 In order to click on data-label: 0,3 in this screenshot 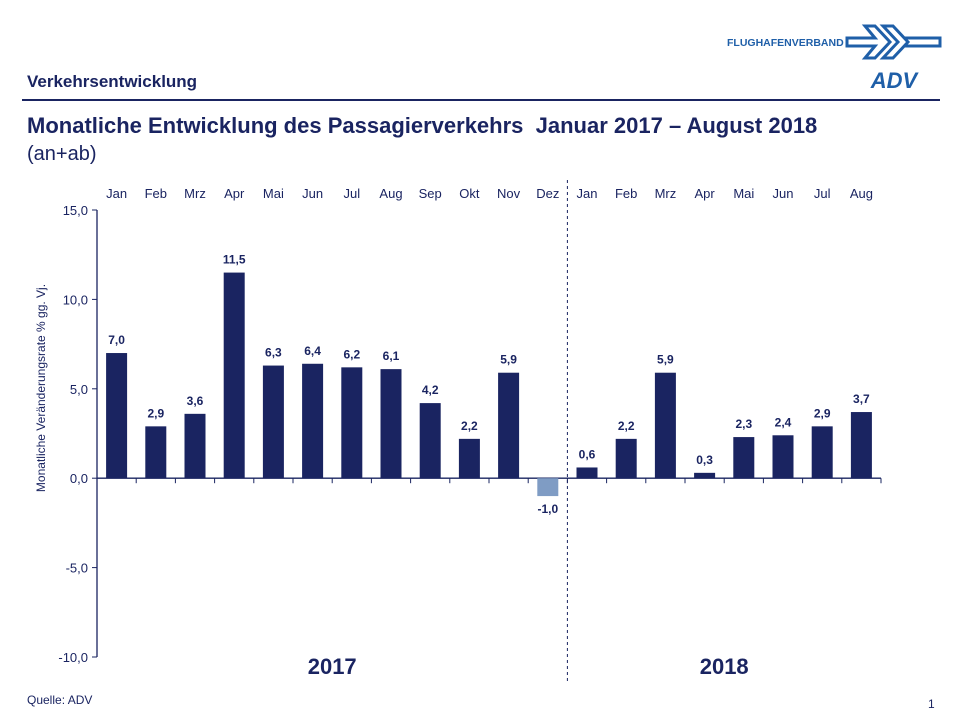, I will do `click(704, 460)`.